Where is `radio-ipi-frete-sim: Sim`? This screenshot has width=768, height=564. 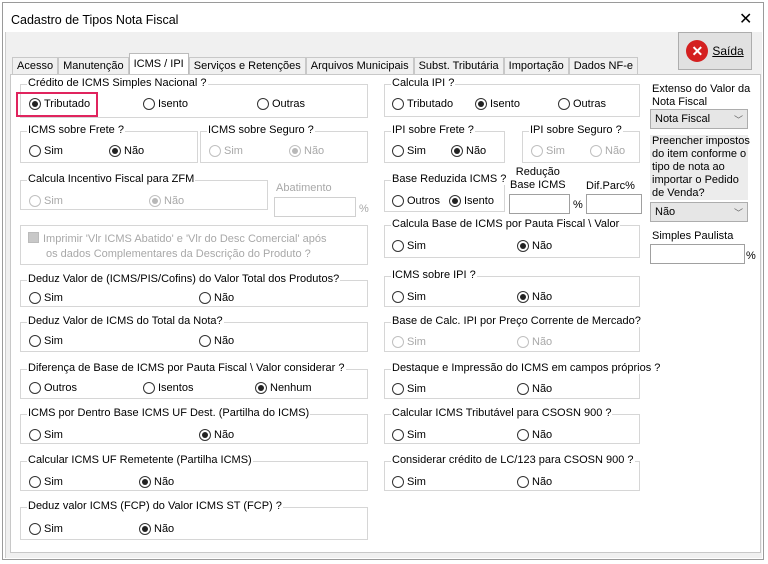 radio-ipi-frete-sim: Sim is located at coordinates (409, 151).